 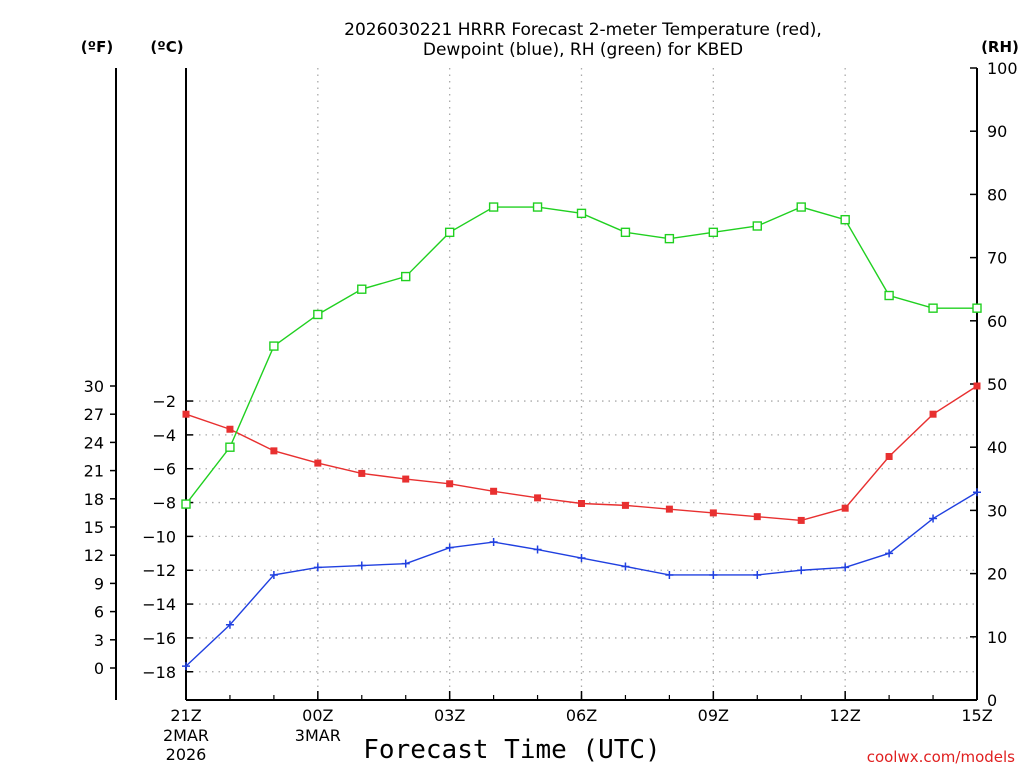 What do you see at coordinates (99, 668) in the screenshot?
I see `fahrenheit-tick-label: 0` at bounding box center [99, 668].